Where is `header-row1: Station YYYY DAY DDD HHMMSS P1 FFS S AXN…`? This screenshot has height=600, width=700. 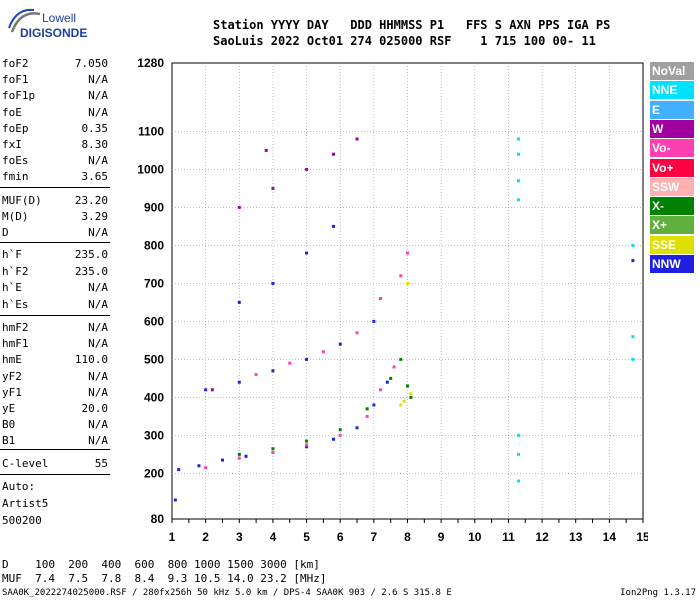
header-row1: Station YYYY DAY DDD HHMMSS P1 FFS S AXN… is located at coordinates (412, 25).